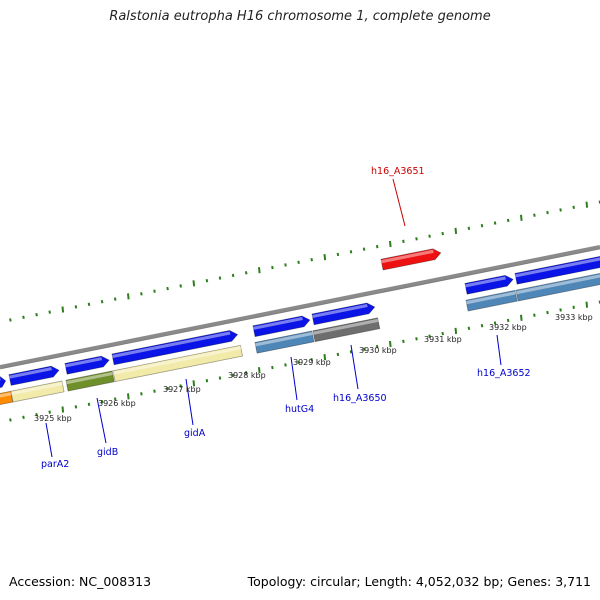 The height and width of the screenshot is (600, 600). Describe the element at coordinates (107, 452) in the screenshot. I see `gene-label-gidB: gidB` at that location.